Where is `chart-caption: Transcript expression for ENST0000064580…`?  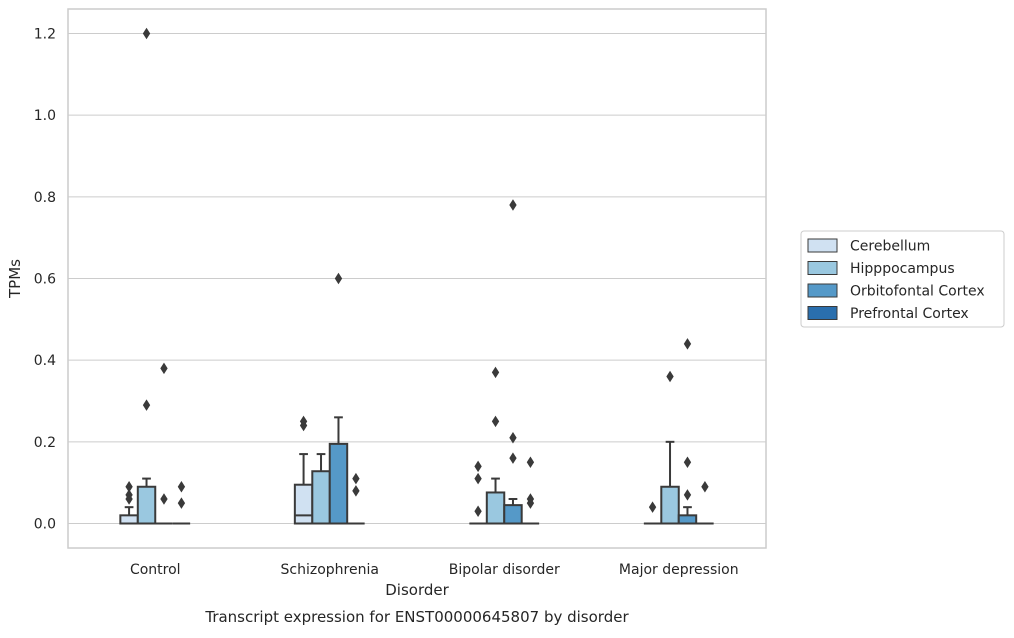 chart-caption: Transcript expression for ENST0000064580… is located at coordinates (416, 617).